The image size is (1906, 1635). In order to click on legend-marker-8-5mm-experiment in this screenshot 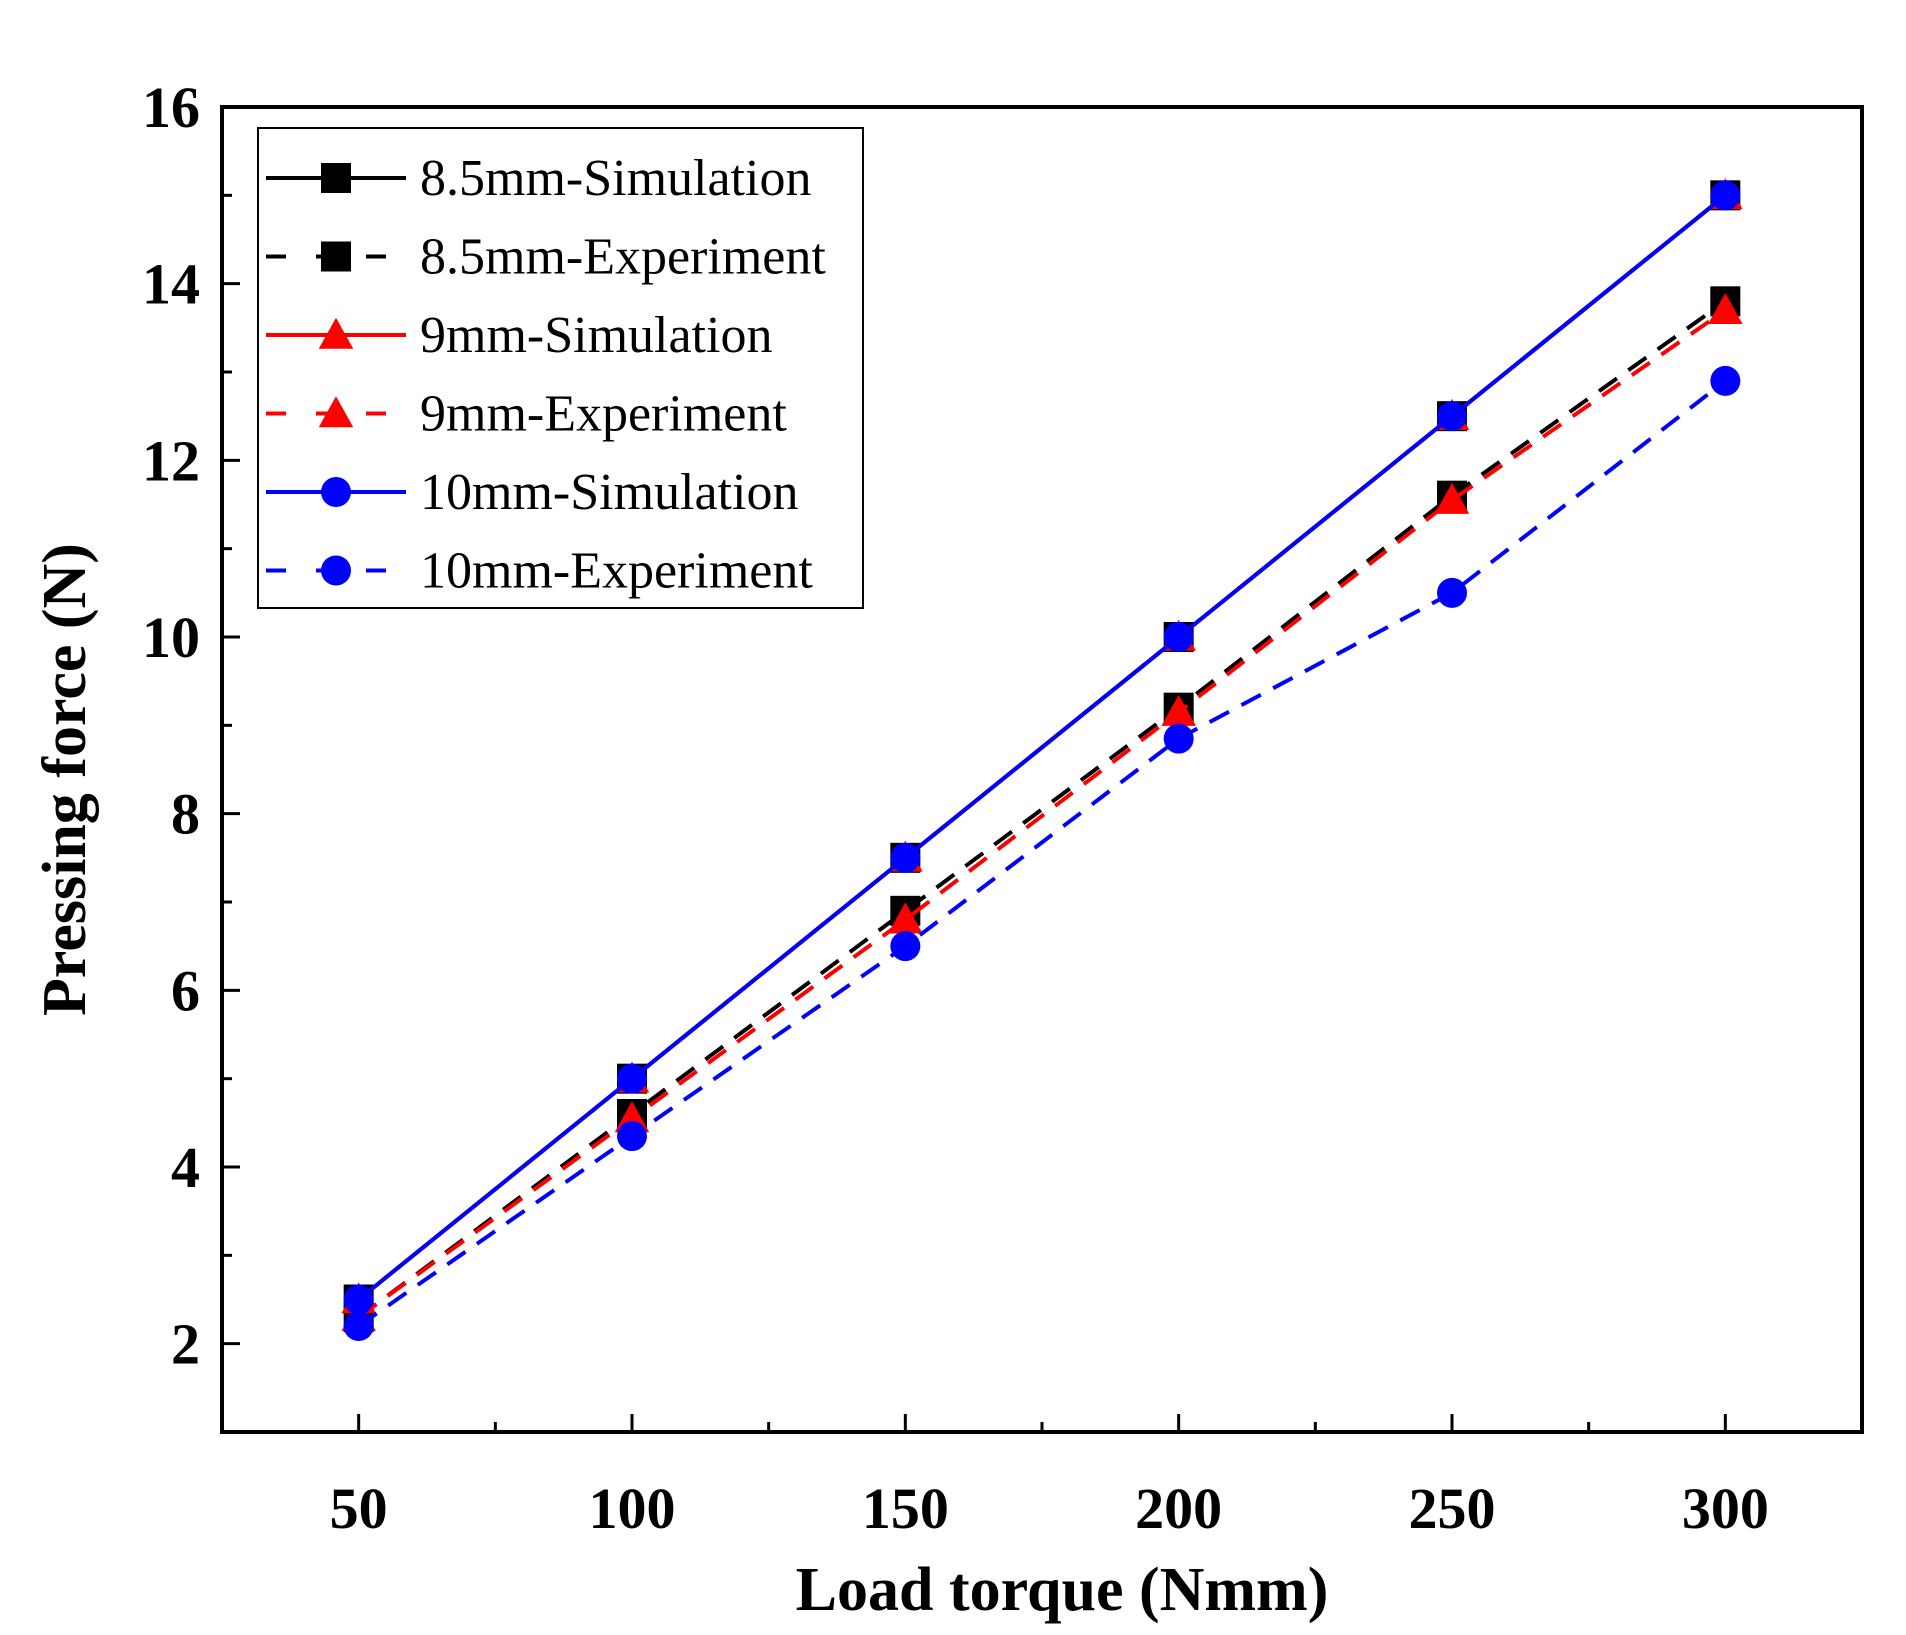, I will do `click(336, 256)`.